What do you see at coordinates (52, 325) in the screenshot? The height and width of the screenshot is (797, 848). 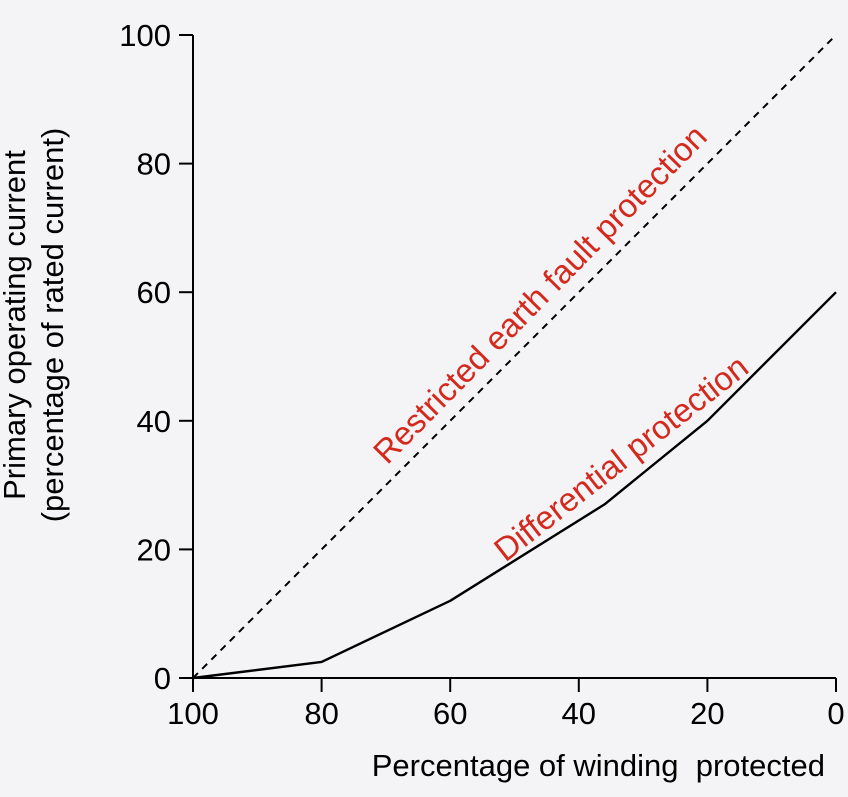 I see `y-axis-label-line2: (percentage of rated current)` at bounding box center [52, 325].